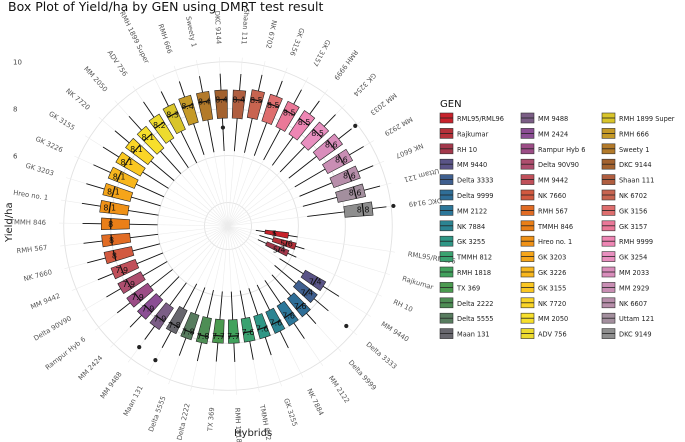  I want to click on legend-item: Delta 5555, so click(466, 318).